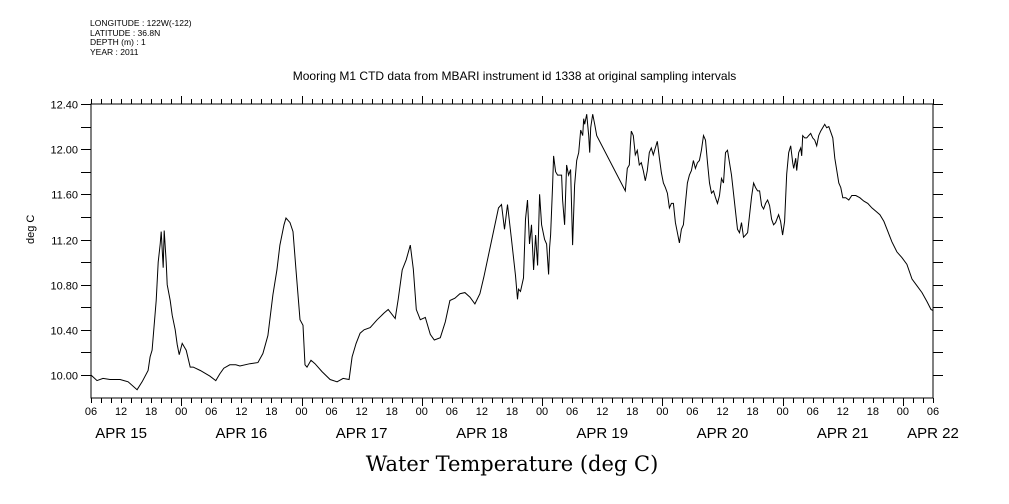 The image size is (1009, 504). What do you see at coordinates (64, 377) in the screenshot?
I see `y-tick-label: 10.00` at bounding box center [64, 377].